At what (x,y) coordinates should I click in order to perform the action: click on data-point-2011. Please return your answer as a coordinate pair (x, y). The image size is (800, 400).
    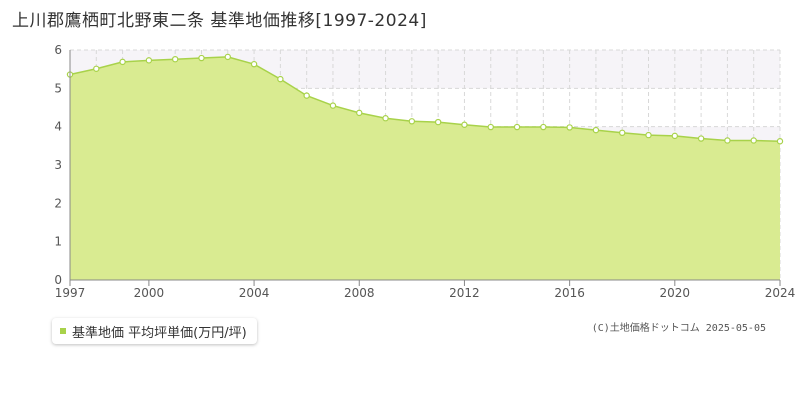
    Looking at the image, I should click on (438, 122).